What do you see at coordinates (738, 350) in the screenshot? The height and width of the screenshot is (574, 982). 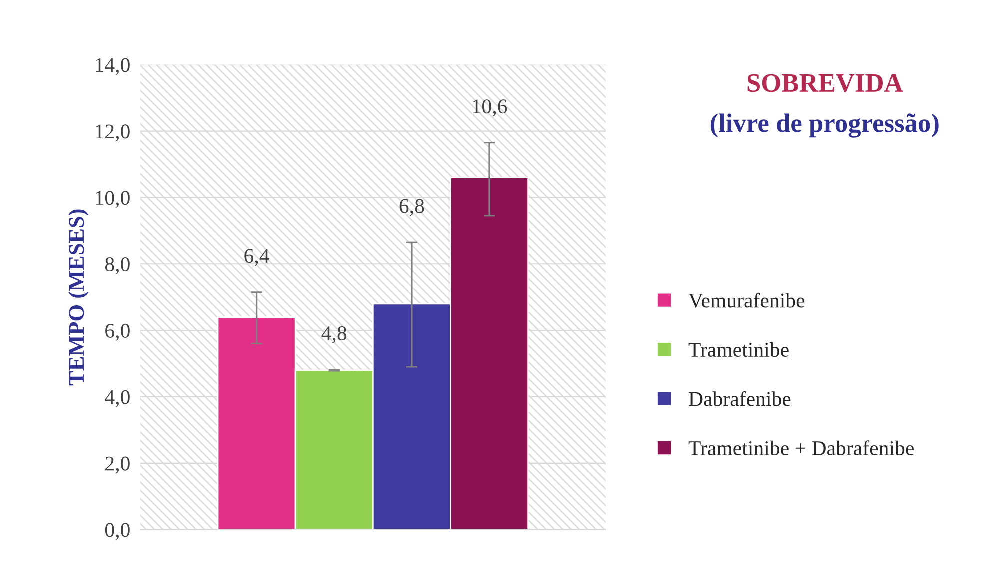 I see `legend-label: Trametinibe` at bounding box center [738, 350].